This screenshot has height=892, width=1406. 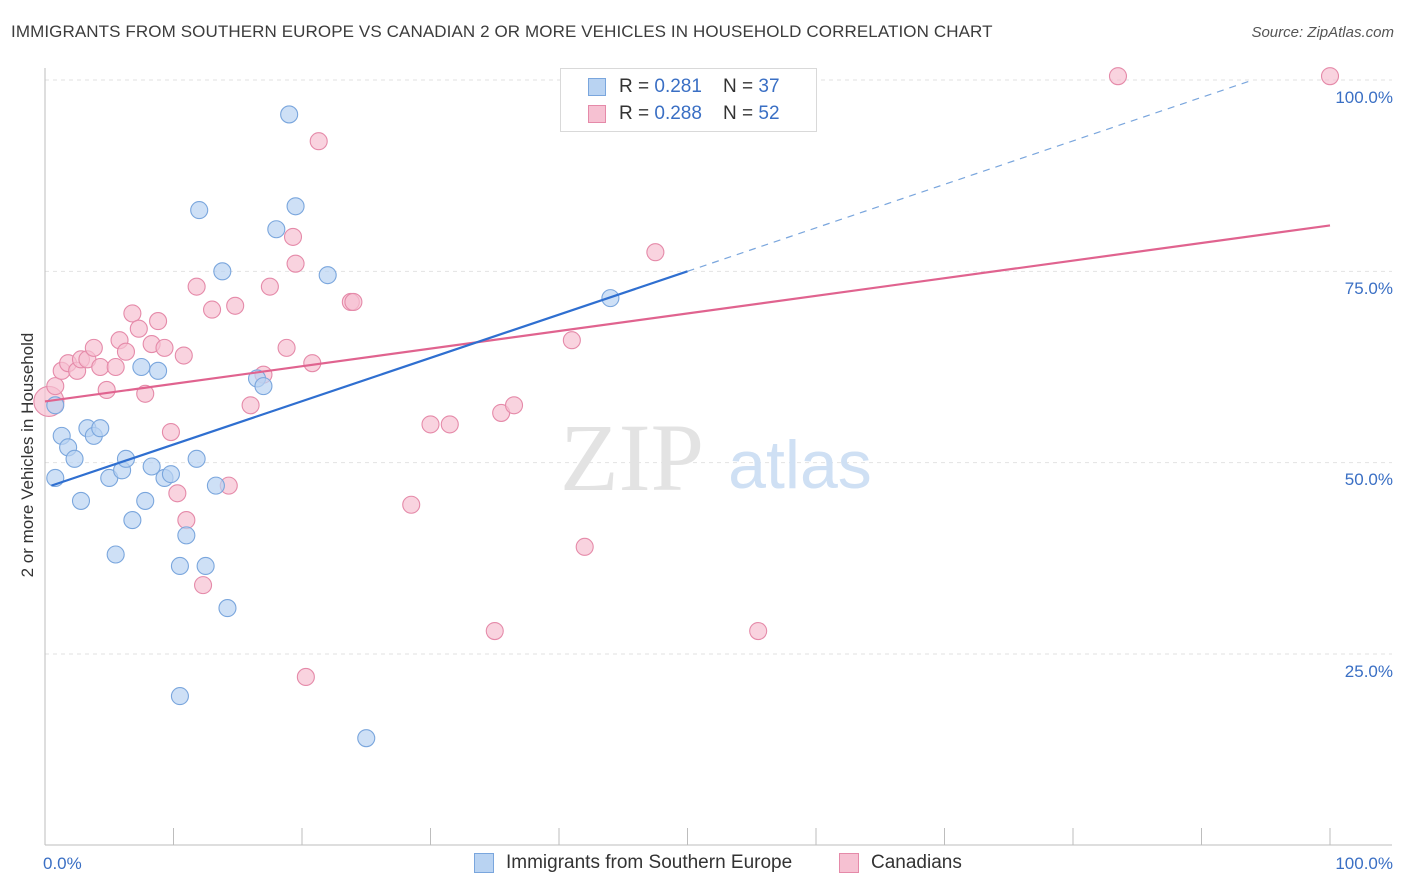 I want to click on n-label: N =, so click(x=741, y=86).